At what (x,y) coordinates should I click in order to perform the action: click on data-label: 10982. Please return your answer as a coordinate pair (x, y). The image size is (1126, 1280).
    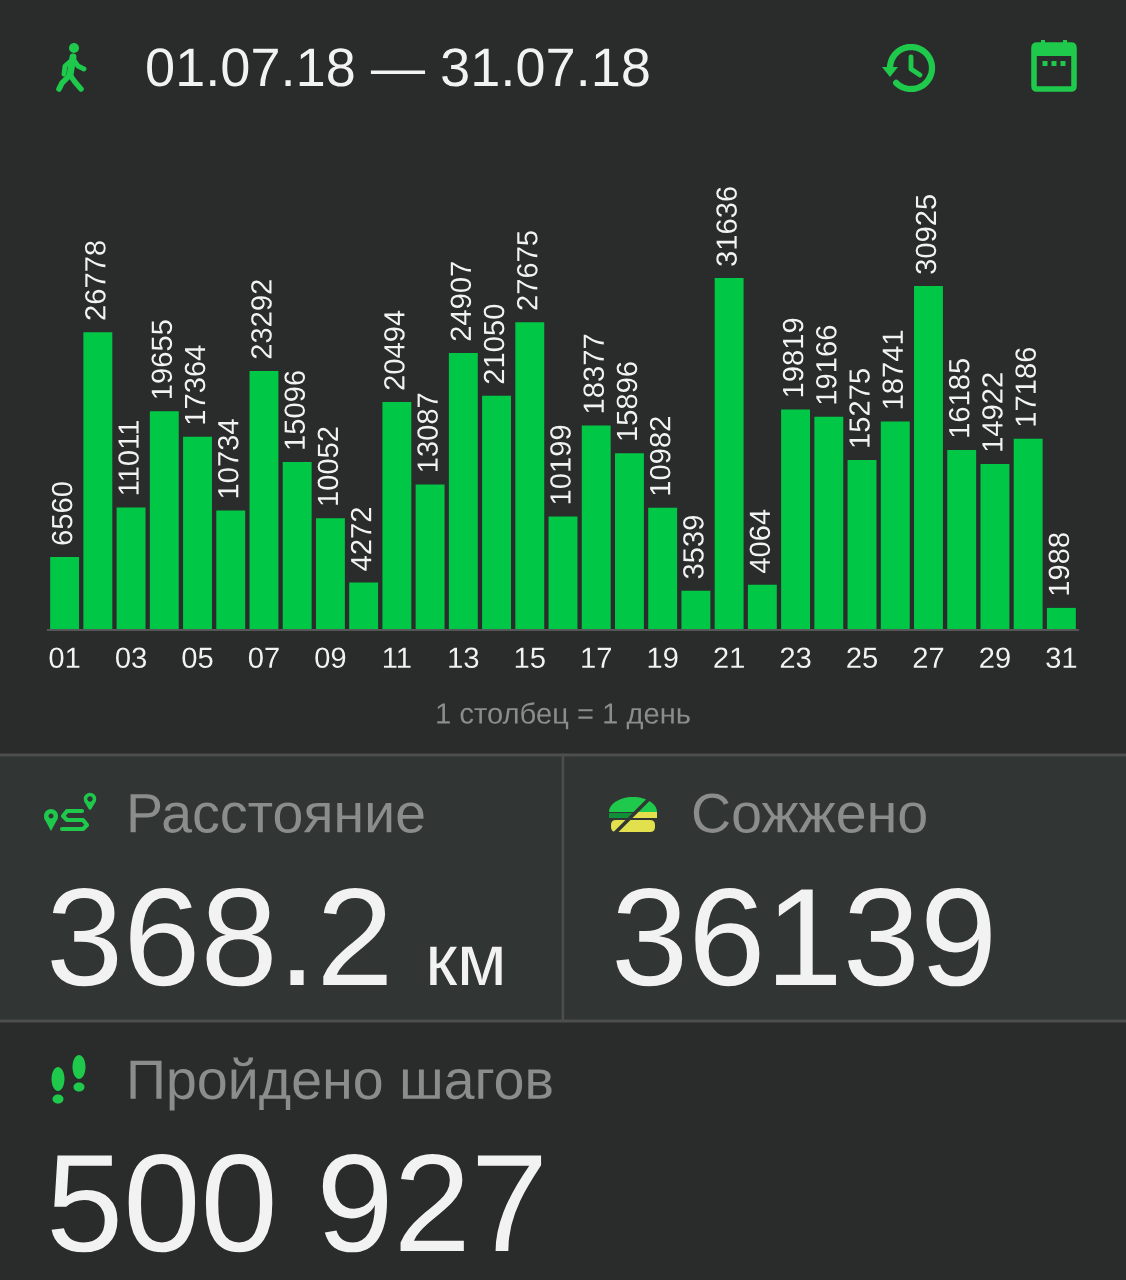
    Looking at the image, I should click on (660, 456).